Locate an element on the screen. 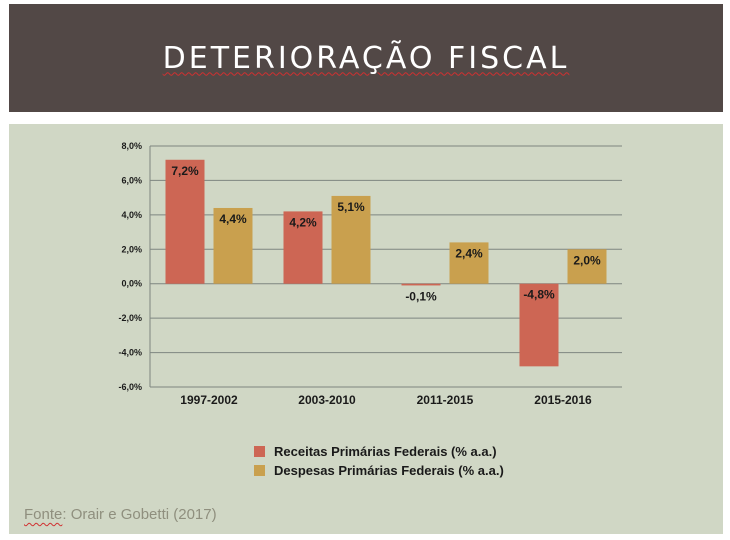 The width and height of the screenshot is (730, 540). y-tick-label: 2,0% is located at coordinates (131, 249).